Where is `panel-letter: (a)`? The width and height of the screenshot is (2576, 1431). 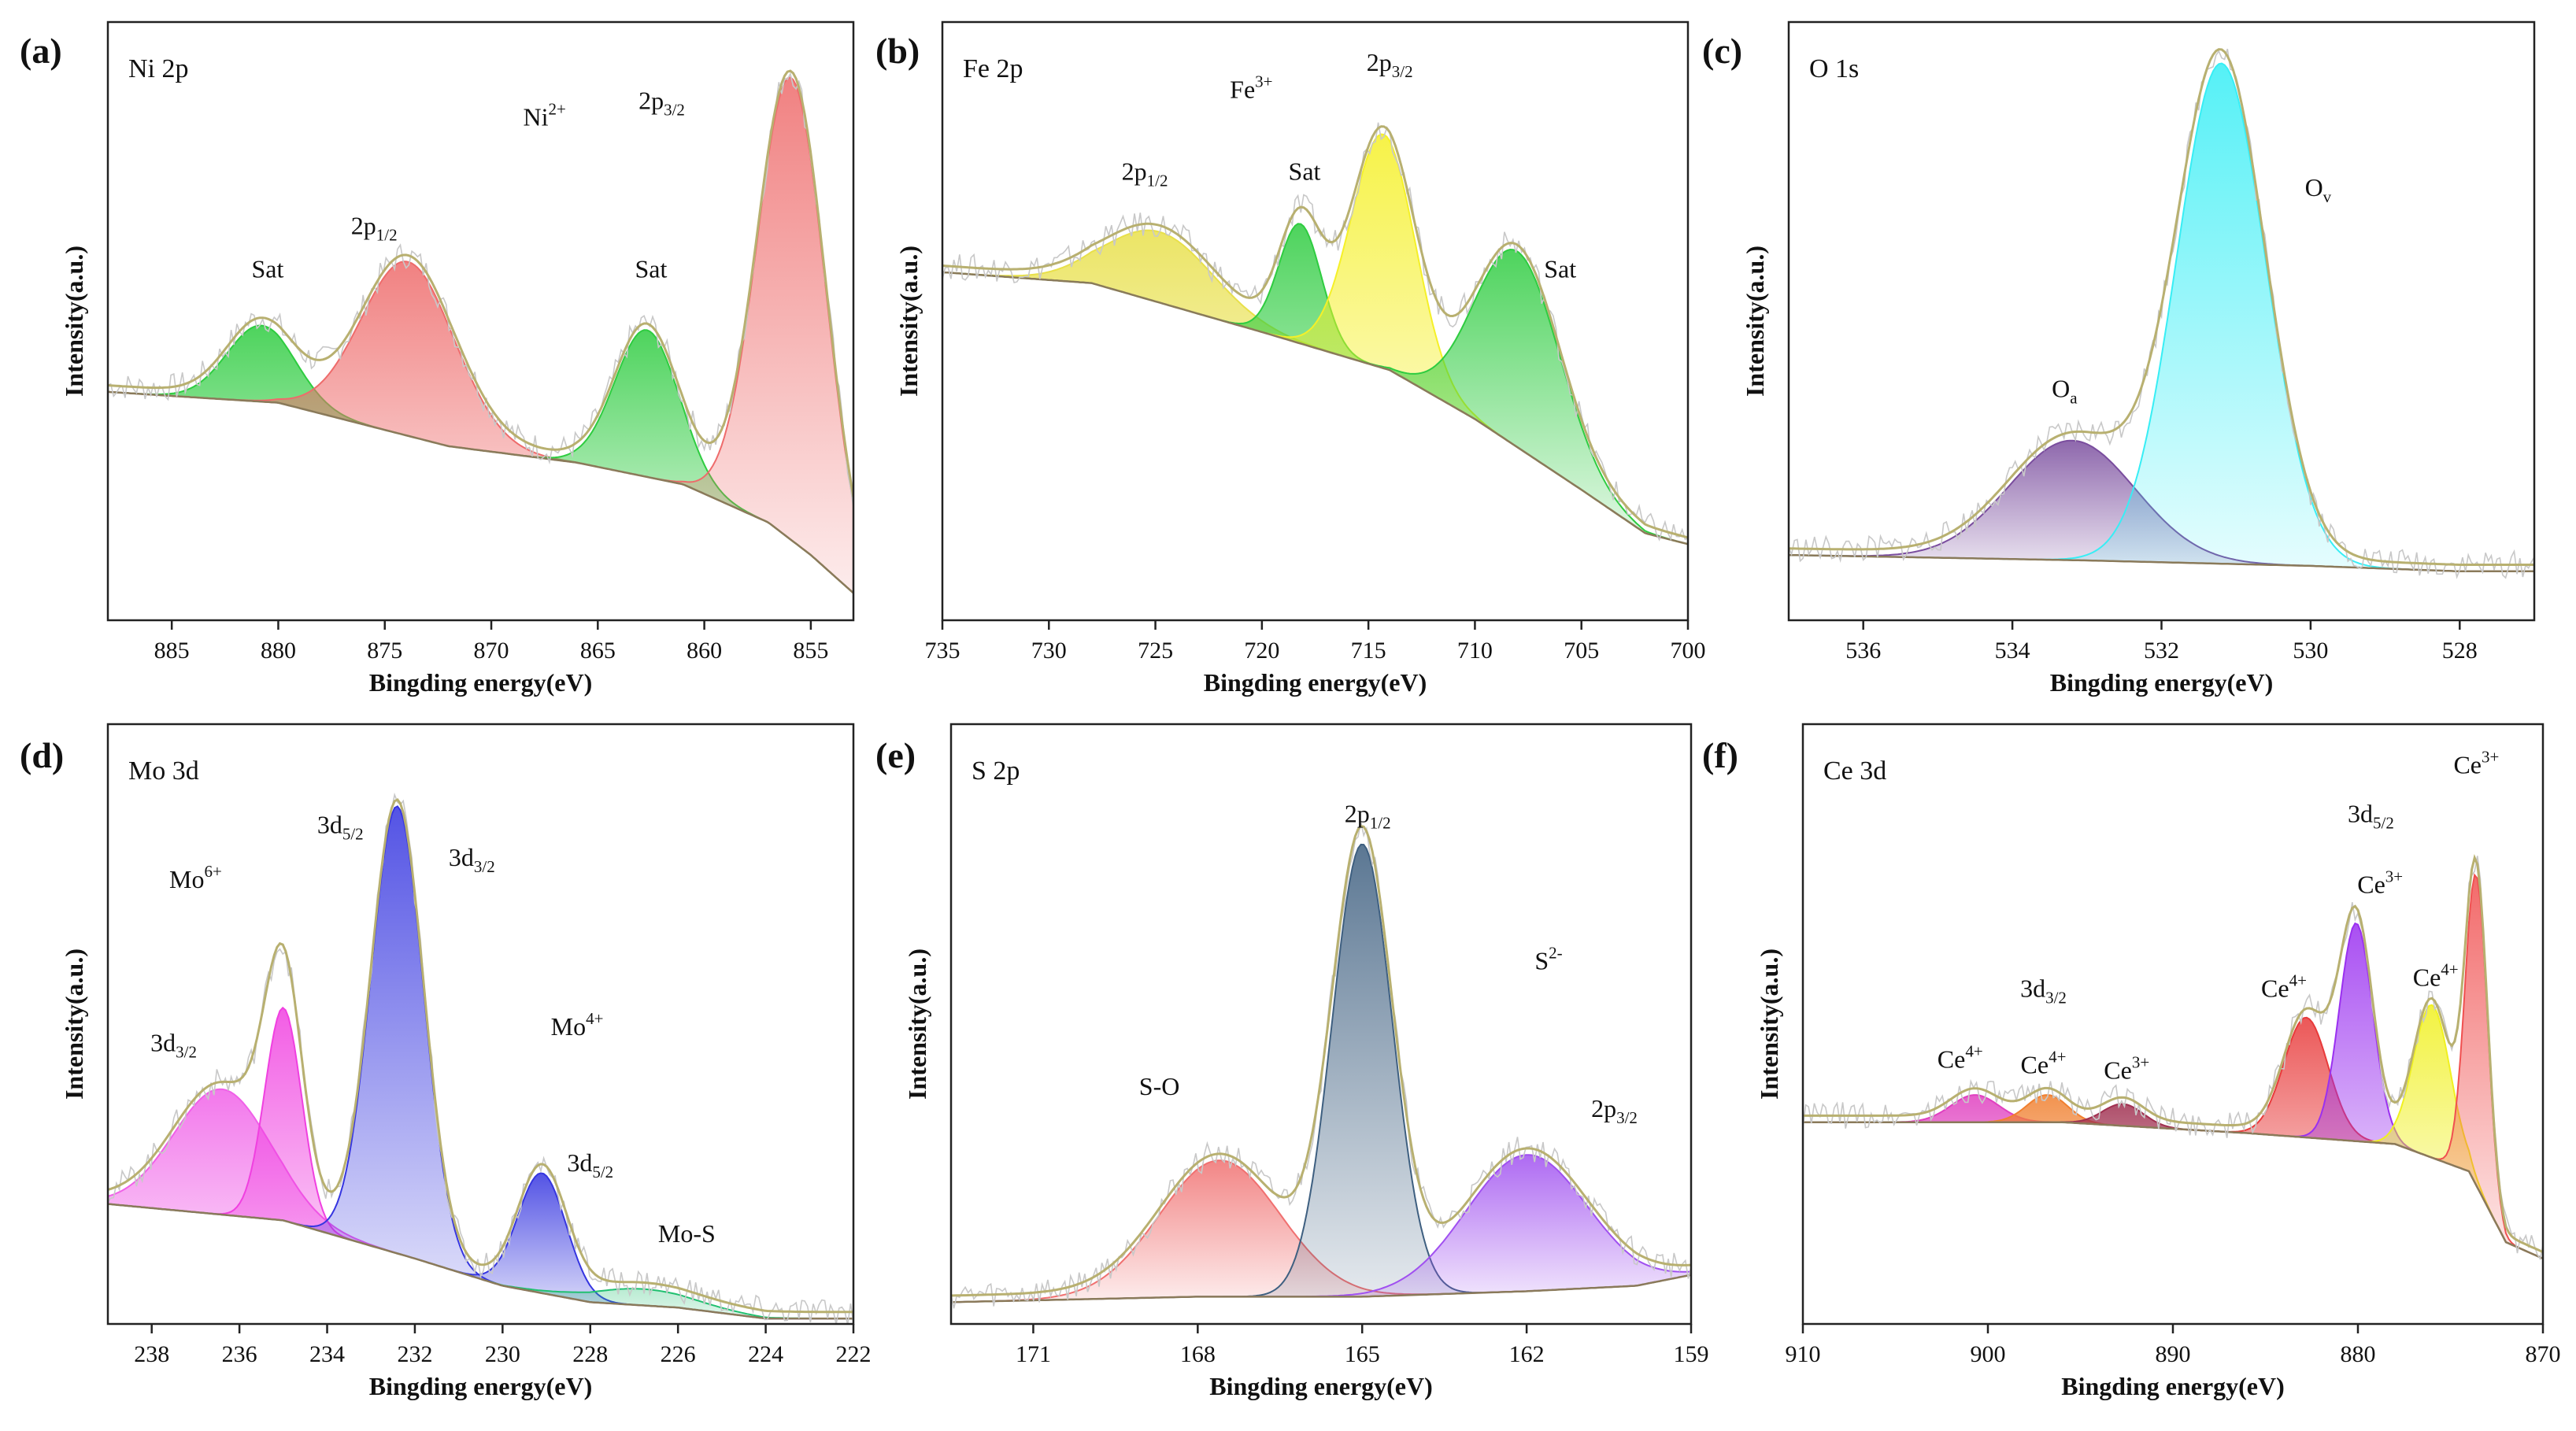
panel-letter: (a) is located at coordinates (41, 51).